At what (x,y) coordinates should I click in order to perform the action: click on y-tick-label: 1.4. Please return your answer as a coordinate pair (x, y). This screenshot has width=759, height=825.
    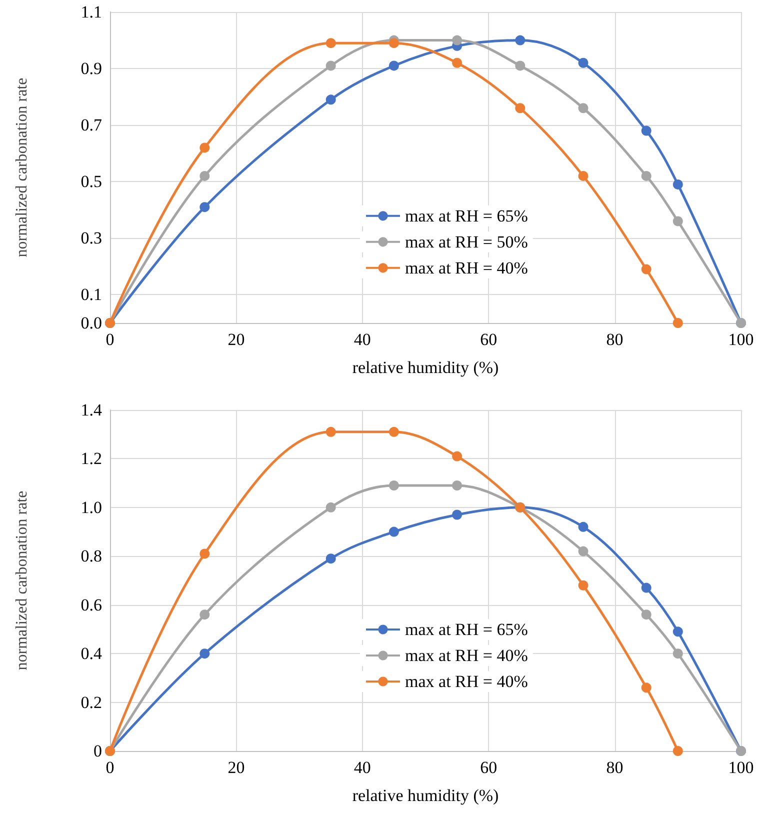
    Looking at the image, I should click on (91, 410).